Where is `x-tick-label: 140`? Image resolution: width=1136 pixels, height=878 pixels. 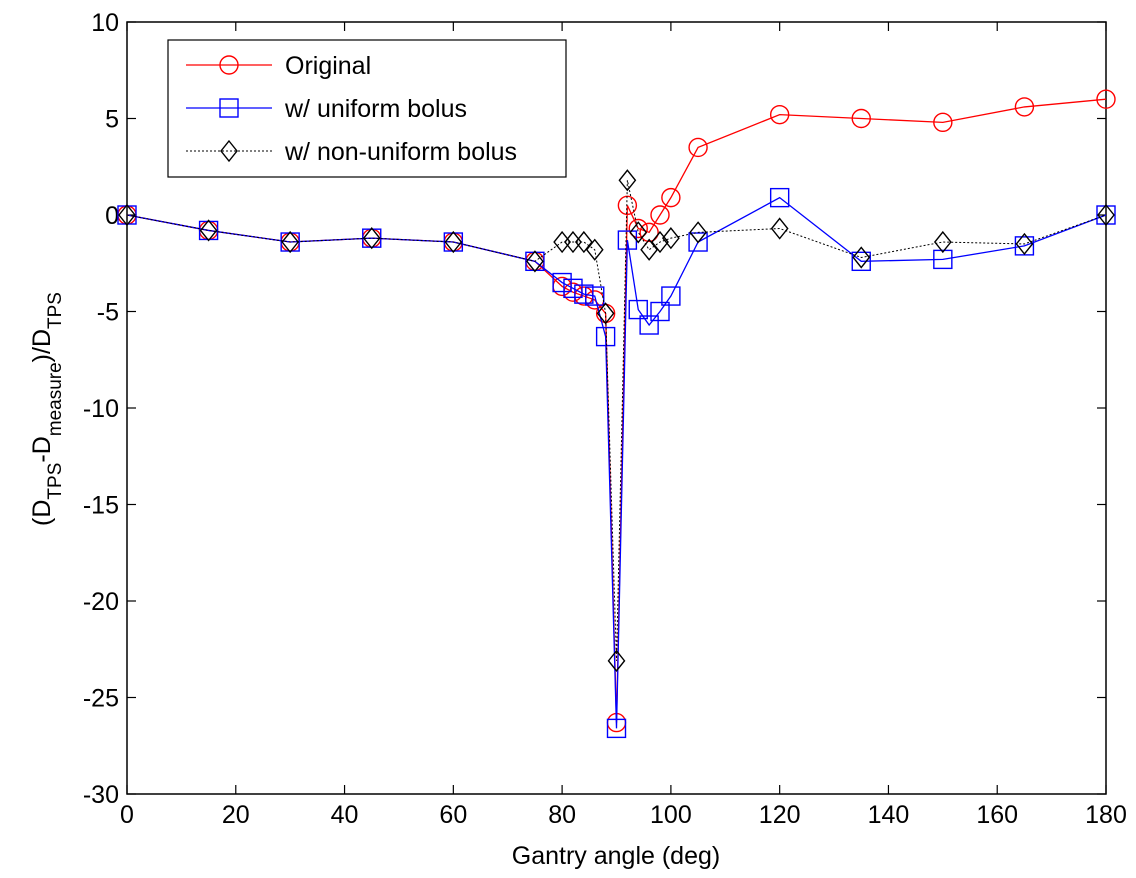 x-tick-label: 140 is located at coordinates (889, 815).